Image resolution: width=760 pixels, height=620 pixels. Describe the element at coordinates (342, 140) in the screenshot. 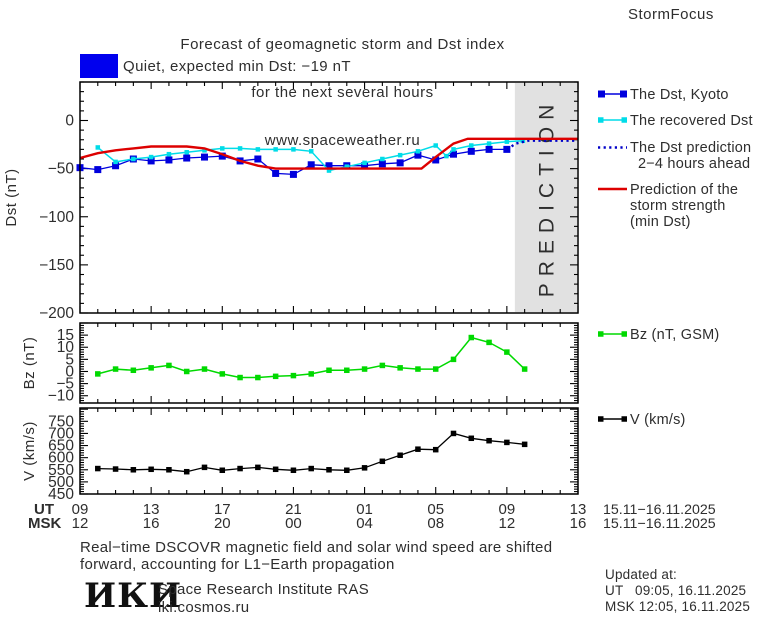

I see `title-line-3: www.spaceweather.ru` at that location.